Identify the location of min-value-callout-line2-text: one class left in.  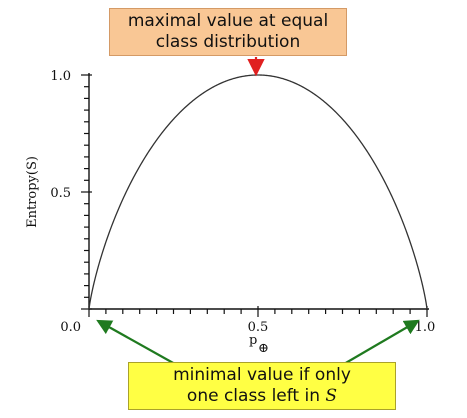
(256, 396).